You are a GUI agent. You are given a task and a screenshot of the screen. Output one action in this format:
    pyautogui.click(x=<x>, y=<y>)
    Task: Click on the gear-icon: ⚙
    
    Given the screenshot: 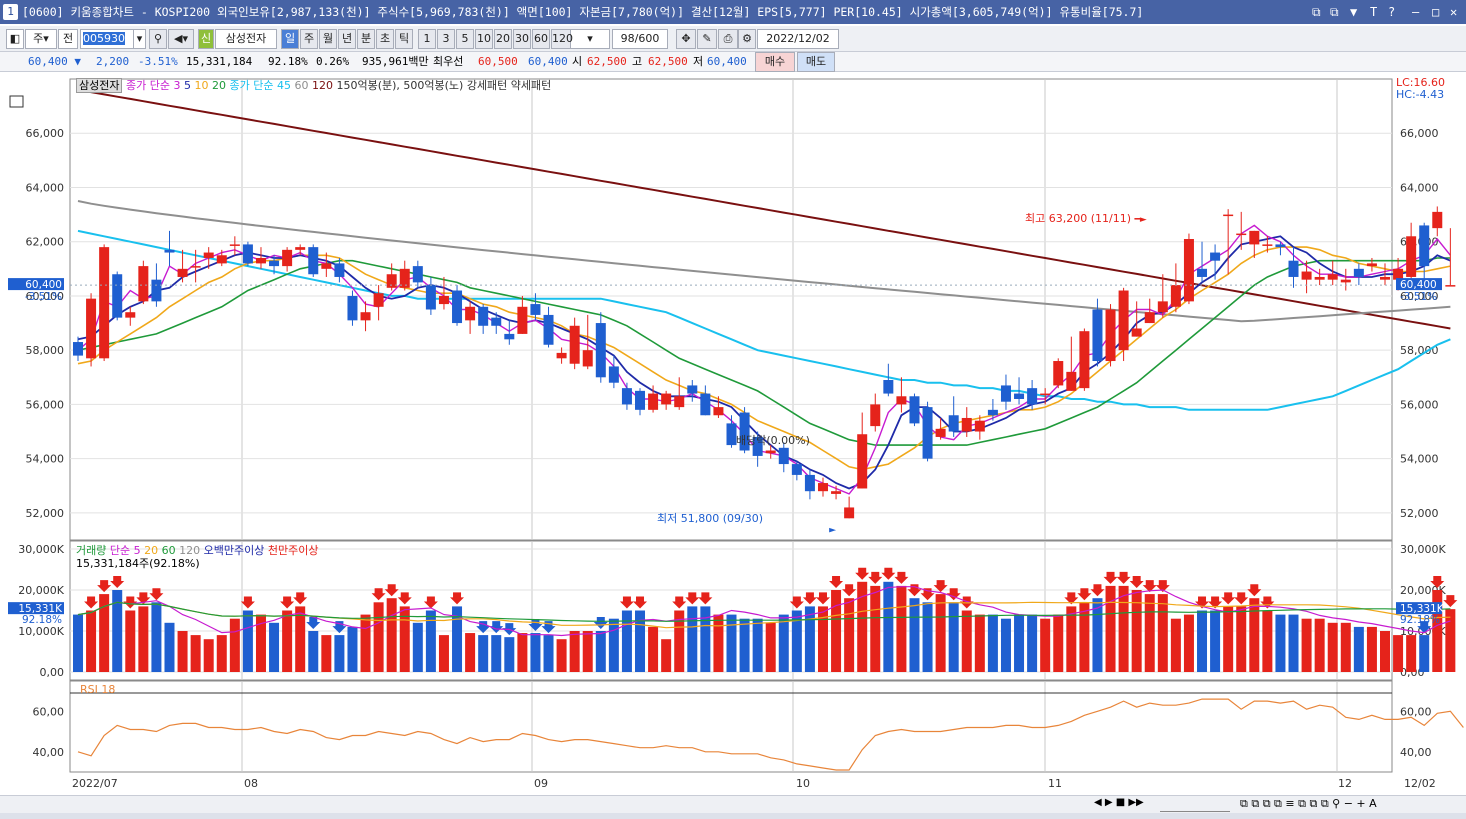 What is the action you would take?
    pyautogui.click(x=747, y=39)
    